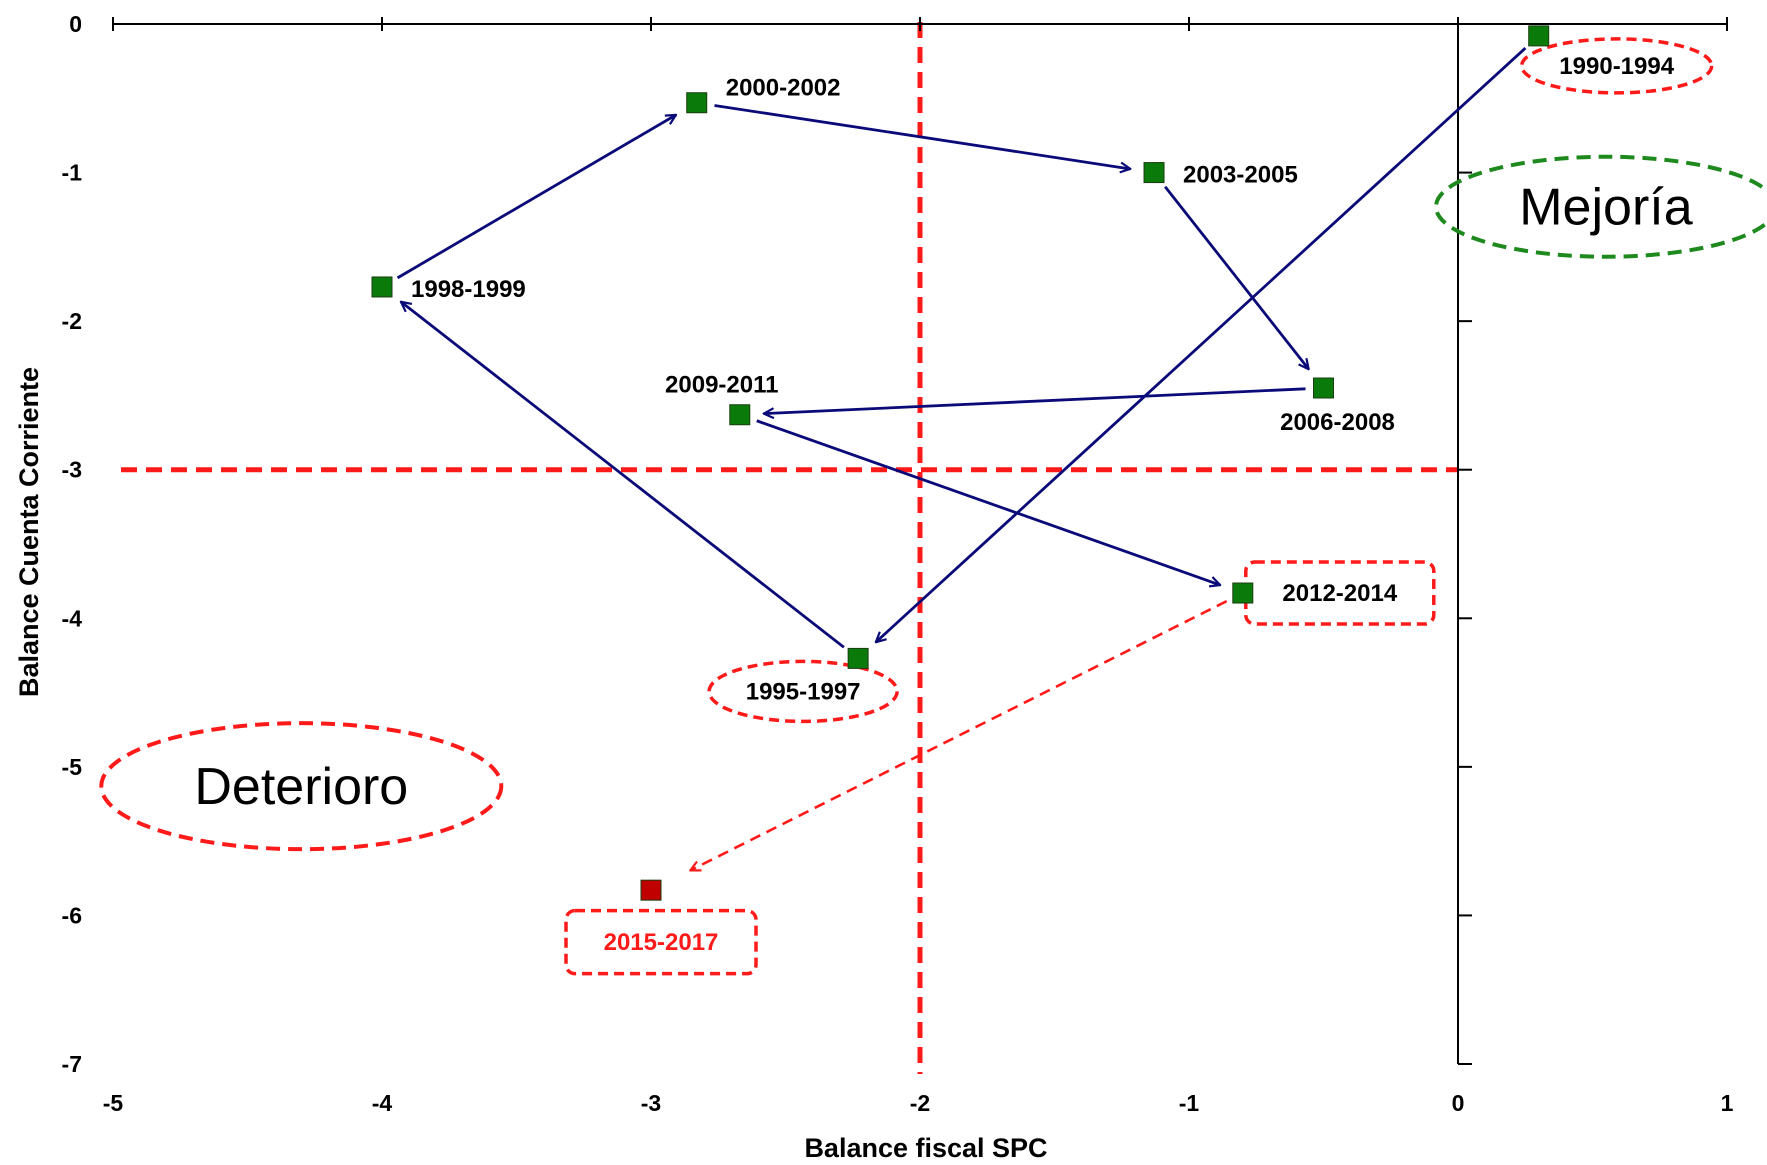 This screenshot has height=1165, width=1767. Describe the element at coordinates (72, 470) in the screenshot. I see `y-tick-label: -3` at that location.